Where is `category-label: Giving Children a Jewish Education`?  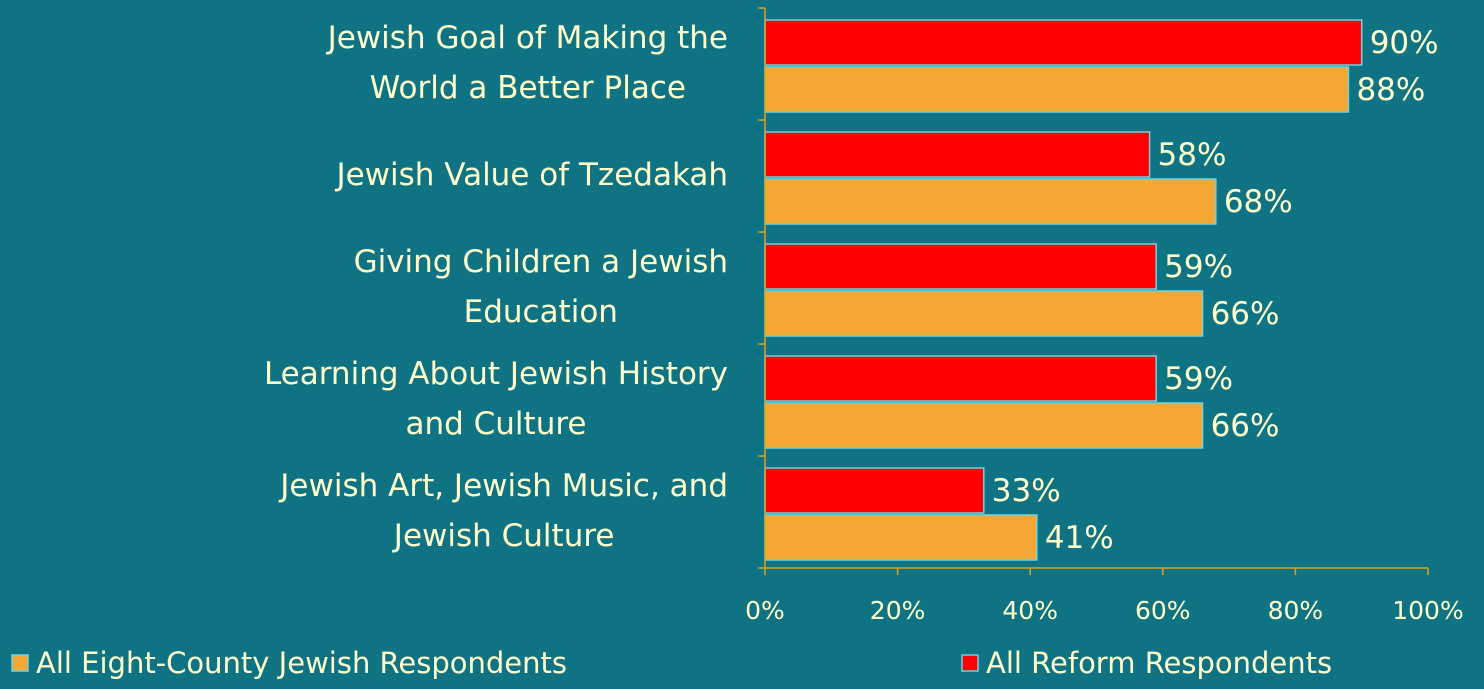
category-label: Giving Children a Jewish Education is located at coordinates (541, 287).